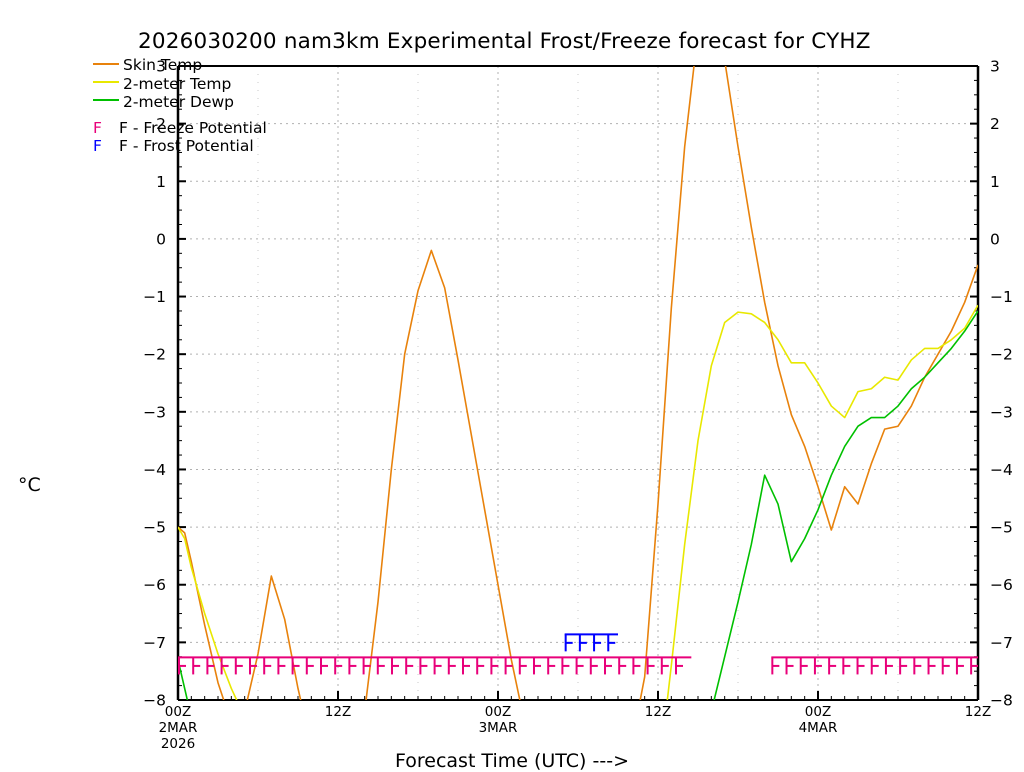 The width and height of the screenshot is (1024, 772). I want to click on y-tick-label-right: −7, so click(1001, 643).